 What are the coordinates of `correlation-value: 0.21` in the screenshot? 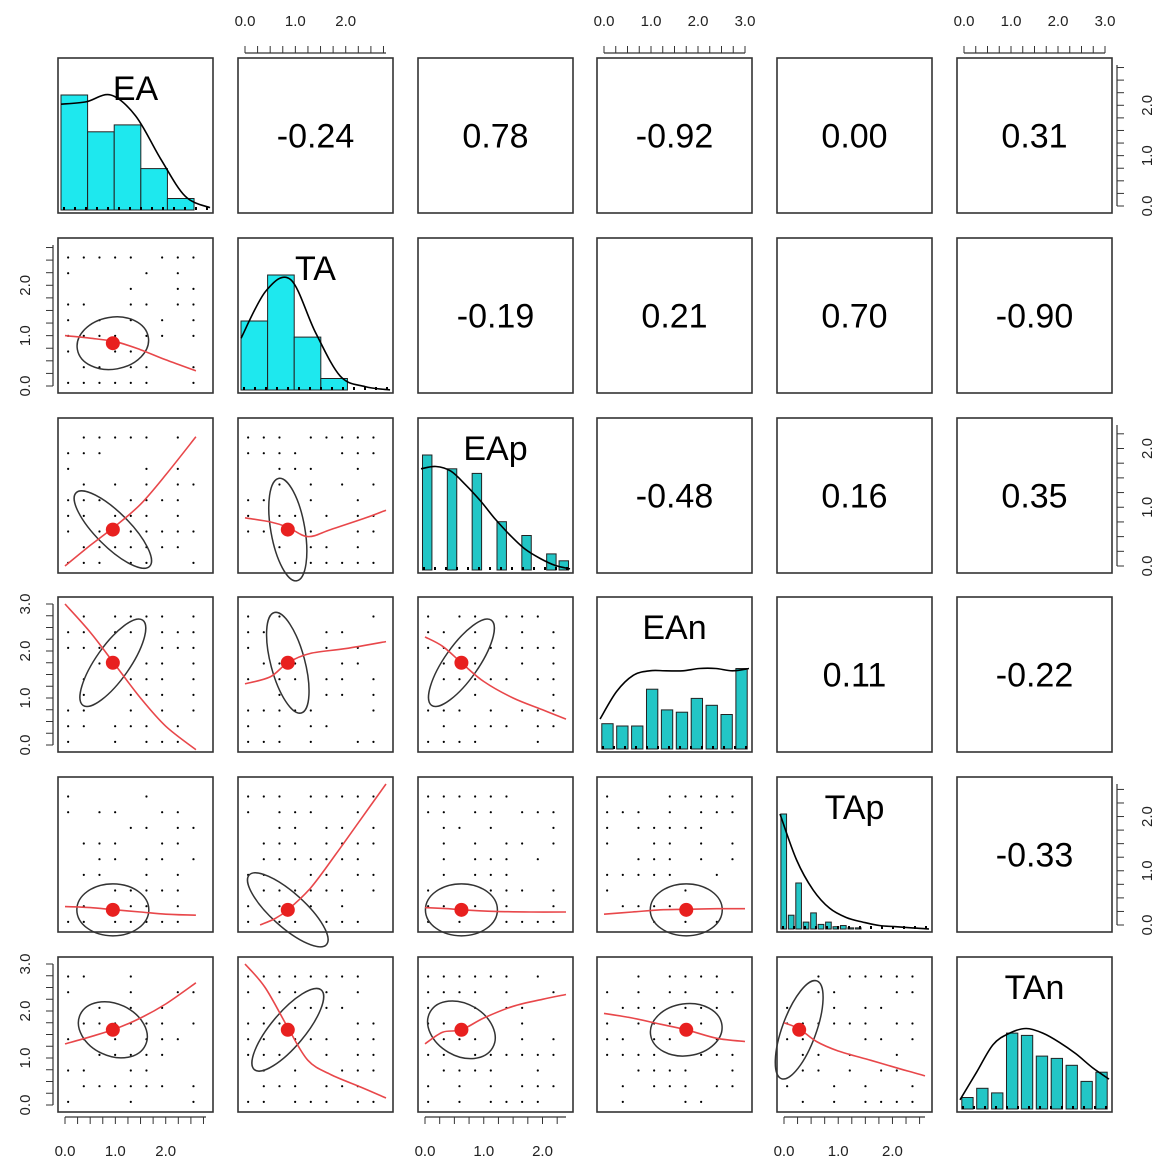 It's located at (674, 317).